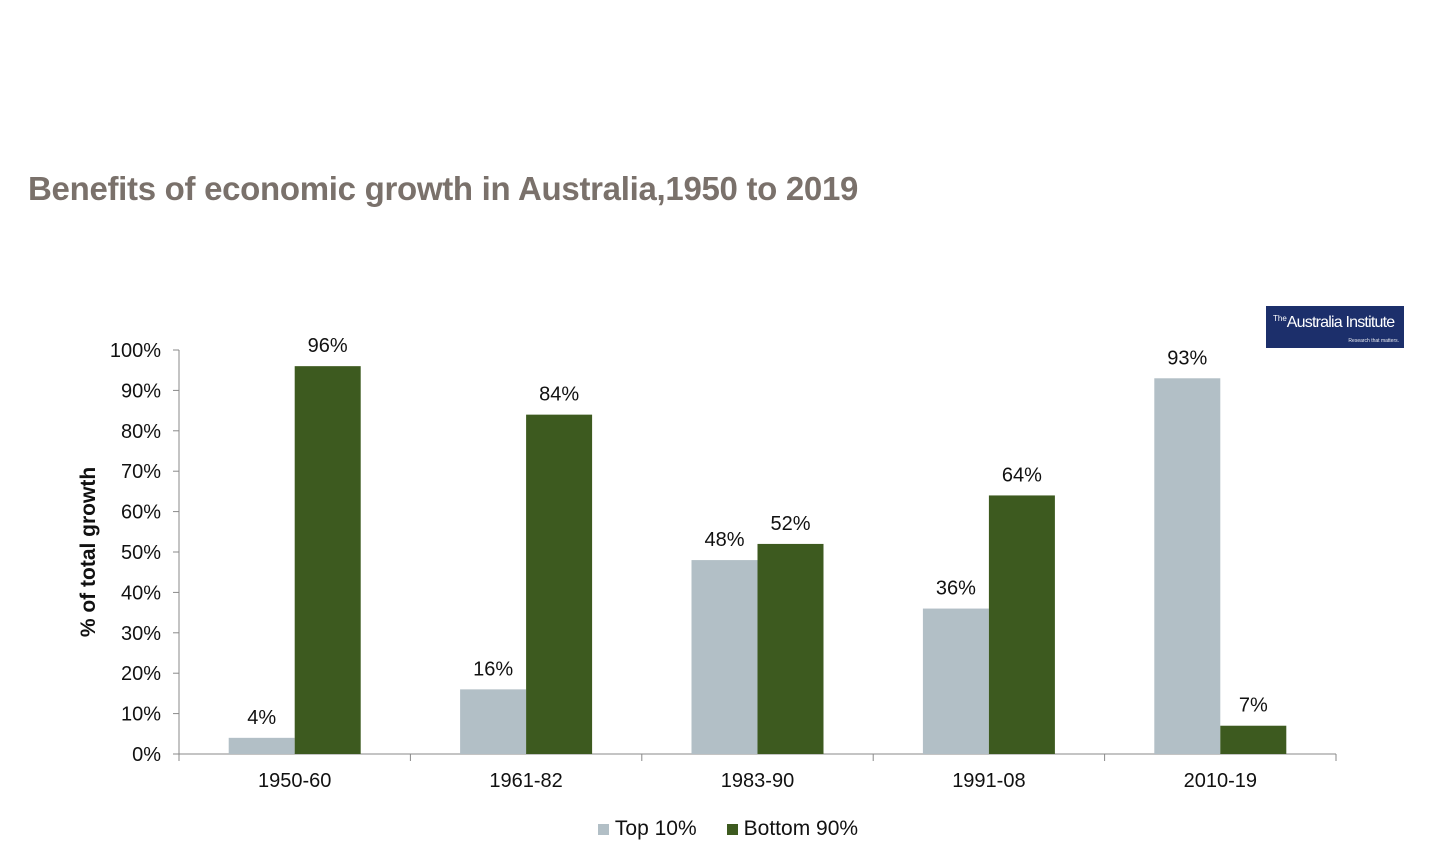 The height and width of the screenshot is (862, 1456). I want to click on logo-name: TheAustralia Institute, so click(1334, 323).